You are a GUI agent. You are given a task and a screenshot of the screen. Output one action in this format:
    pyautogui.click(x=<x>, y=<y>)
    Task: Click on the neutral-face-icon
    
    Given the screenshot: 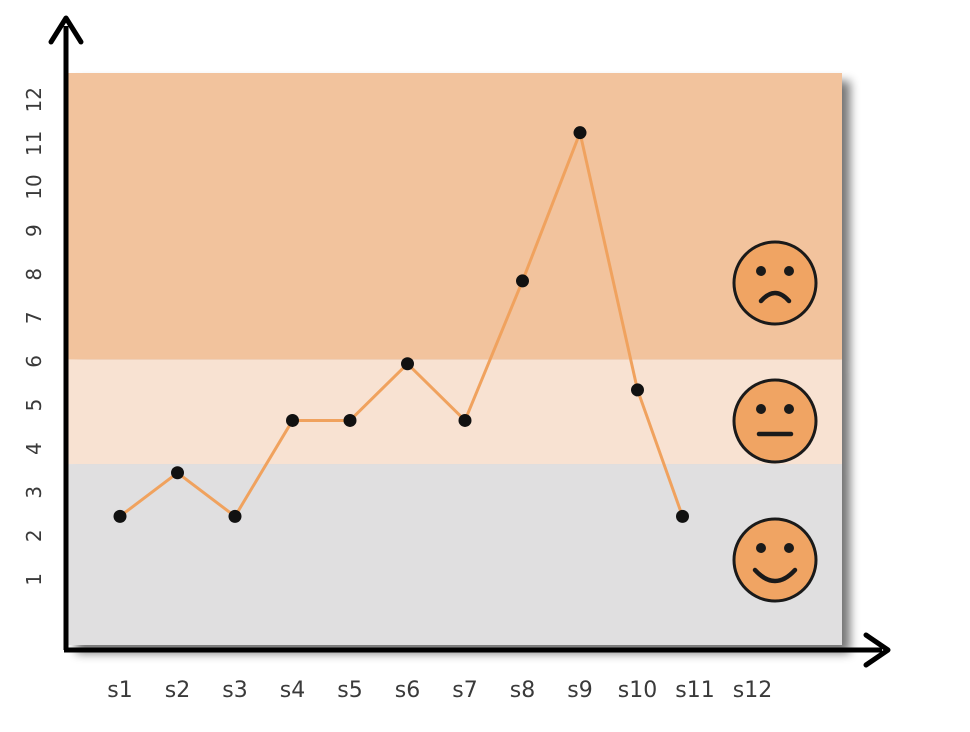 What is the action you would take?
    pyautogui.click(x=775, y=421)
    